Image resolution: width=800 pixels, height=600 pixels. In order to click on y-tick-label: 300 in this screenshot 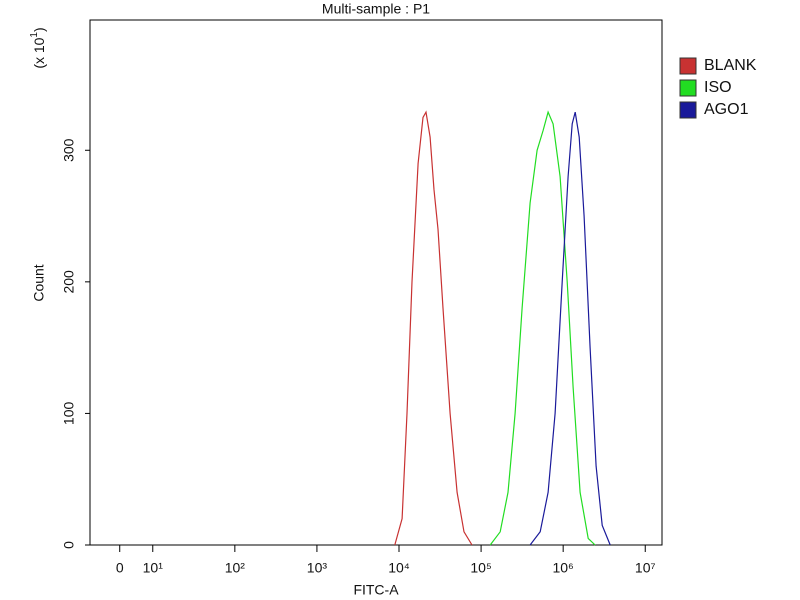, I will do `click(69, 150)`.